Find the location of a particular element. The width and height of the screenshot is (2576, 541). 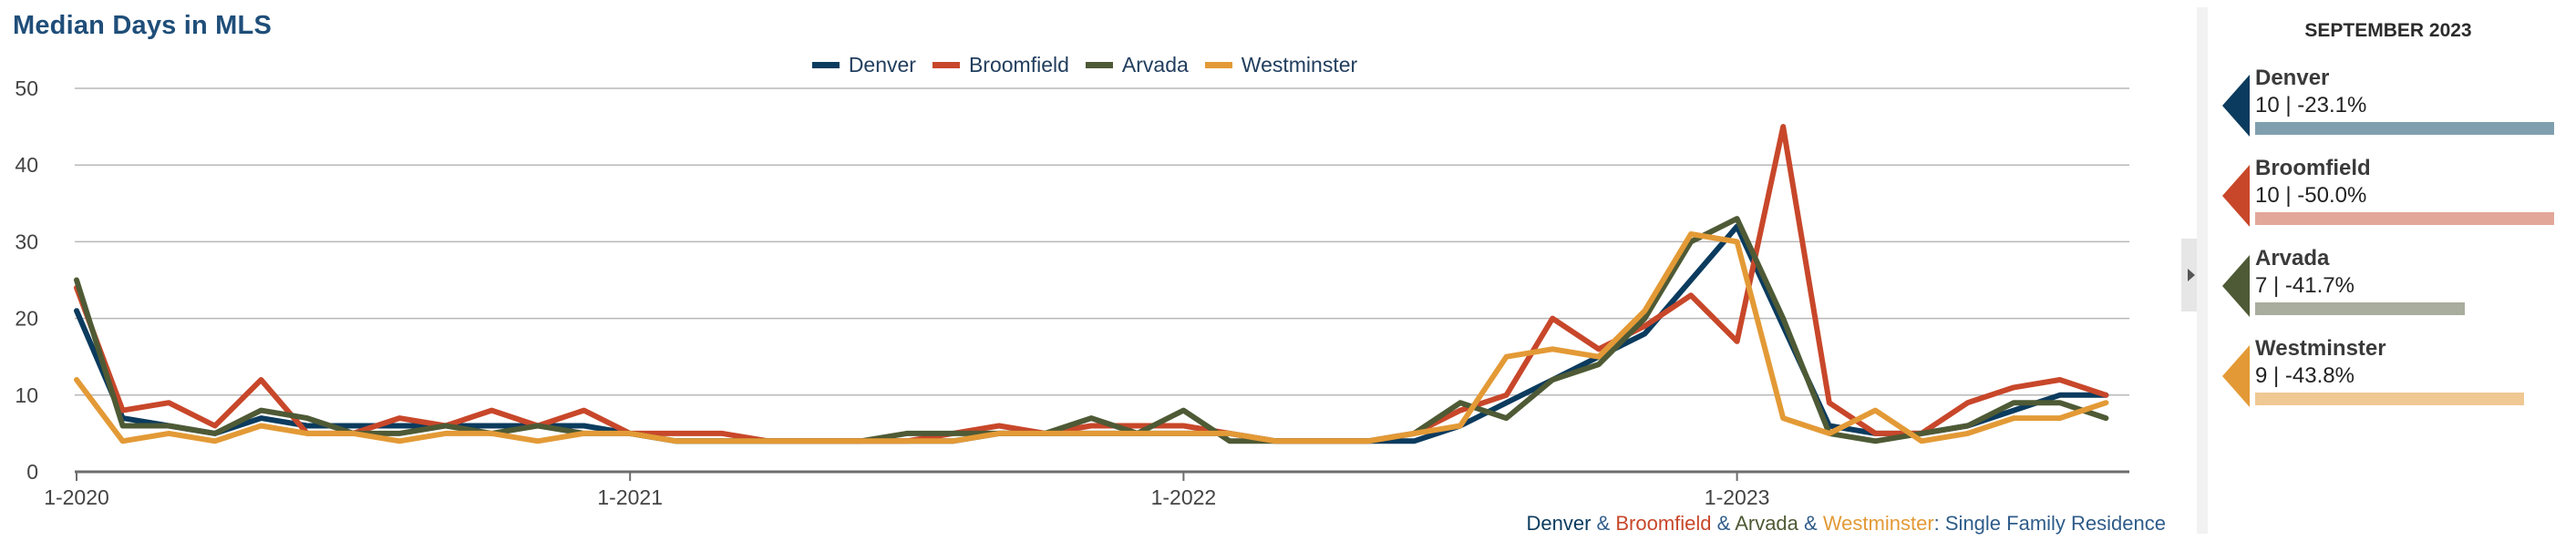

footnote-part: Broomfield is located at coordinates (1663, 523).